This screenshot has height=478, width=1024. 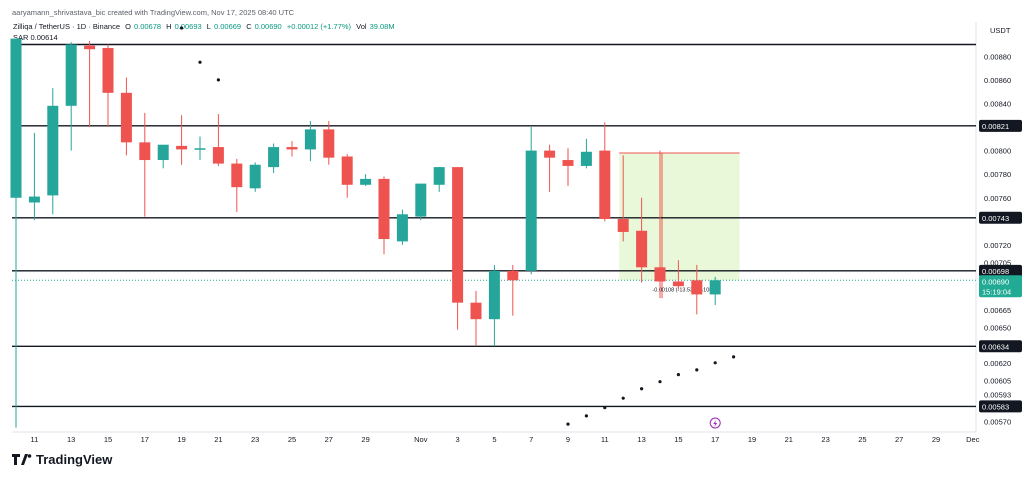 I want to click on y-tick-label: 0.00650, so click(x=997, y=327).